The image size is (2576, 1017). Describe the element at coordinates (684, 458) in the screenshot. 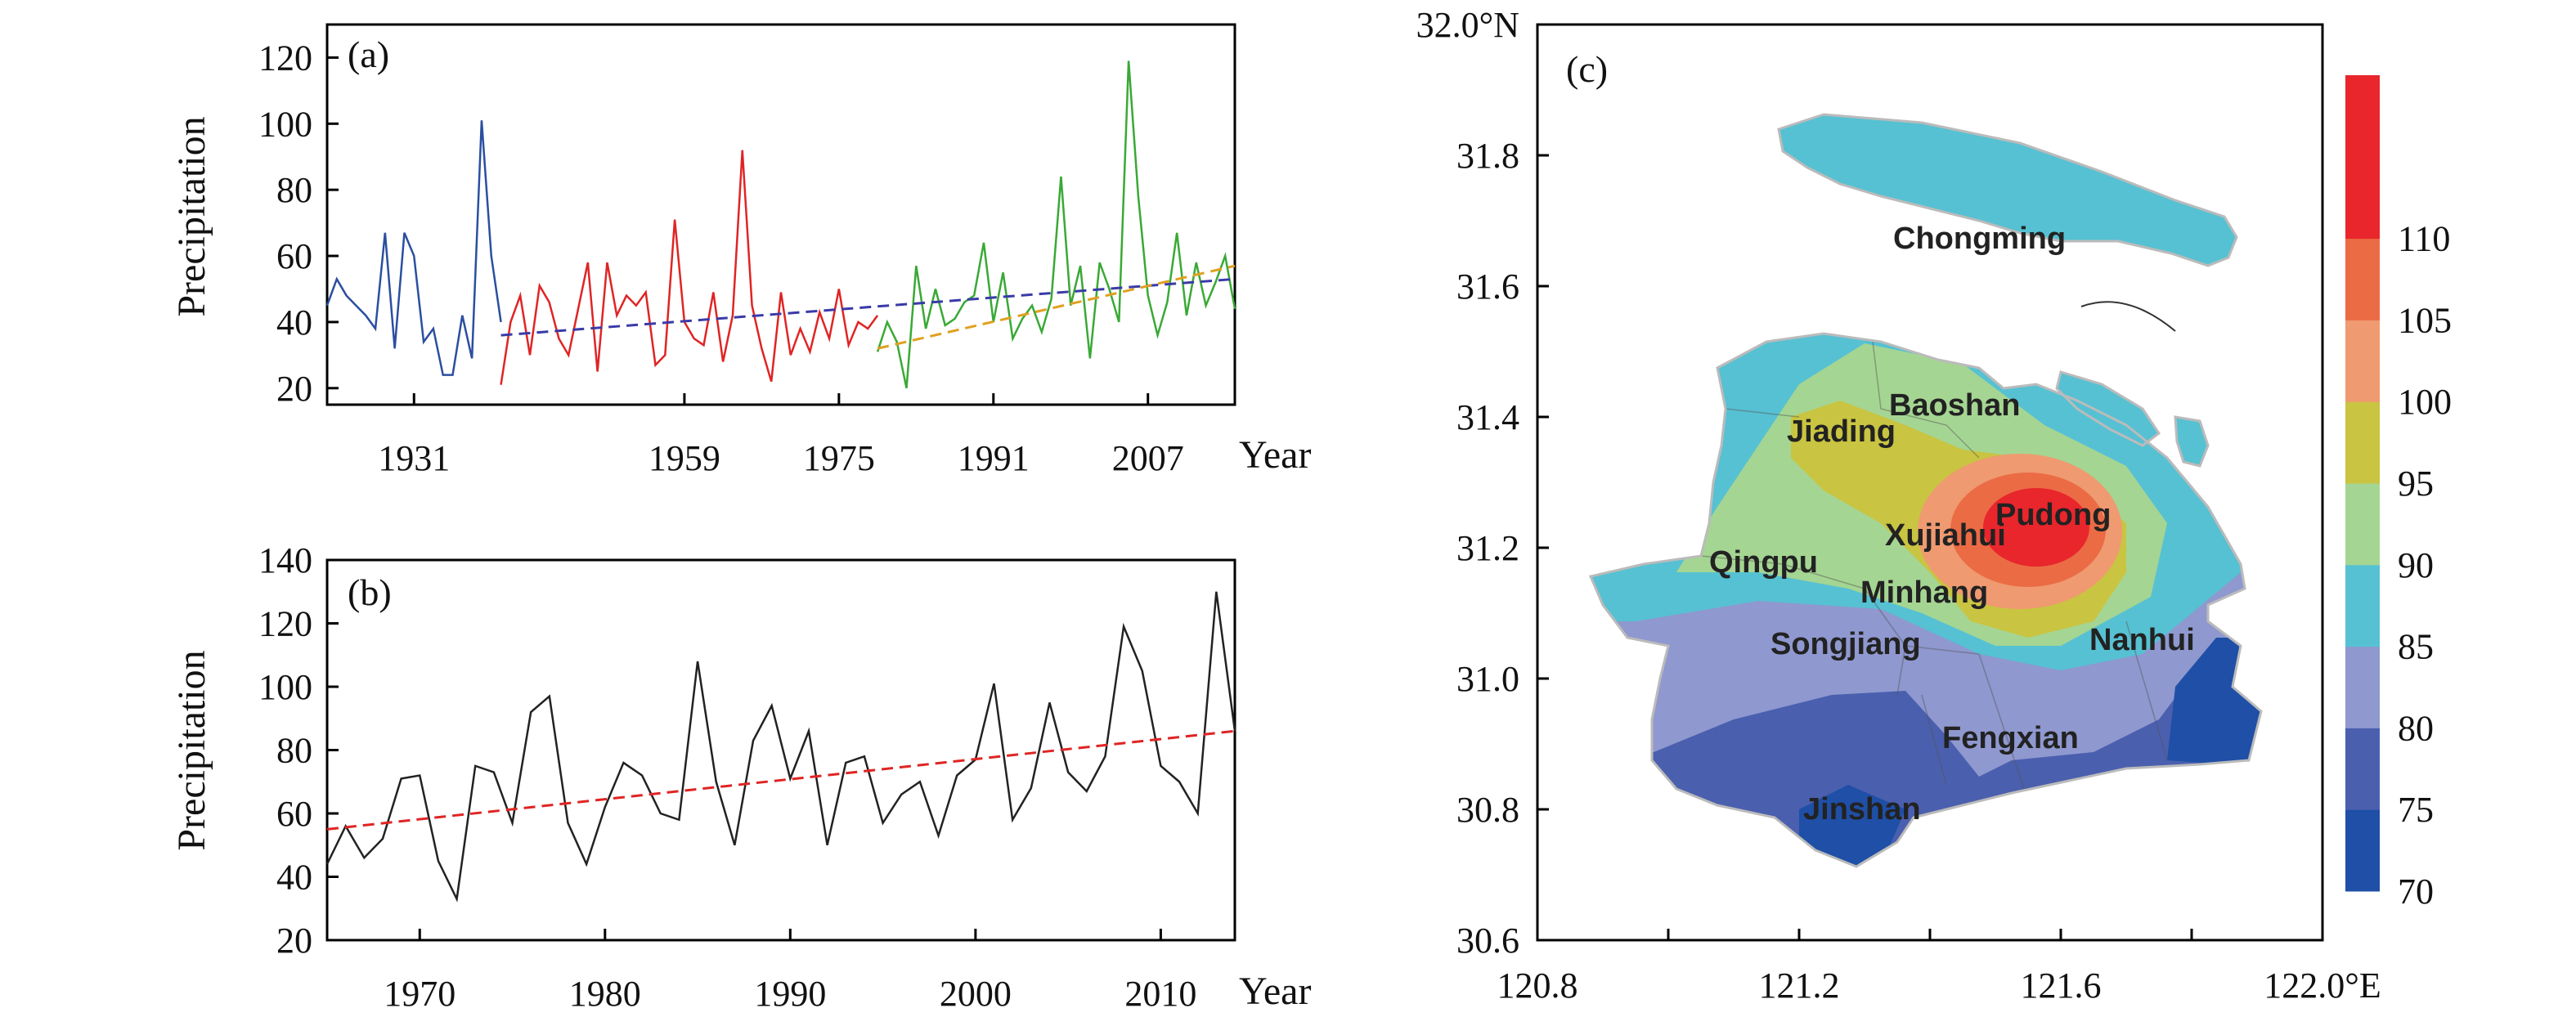

I see `x-tick-label: 1959` at that location.